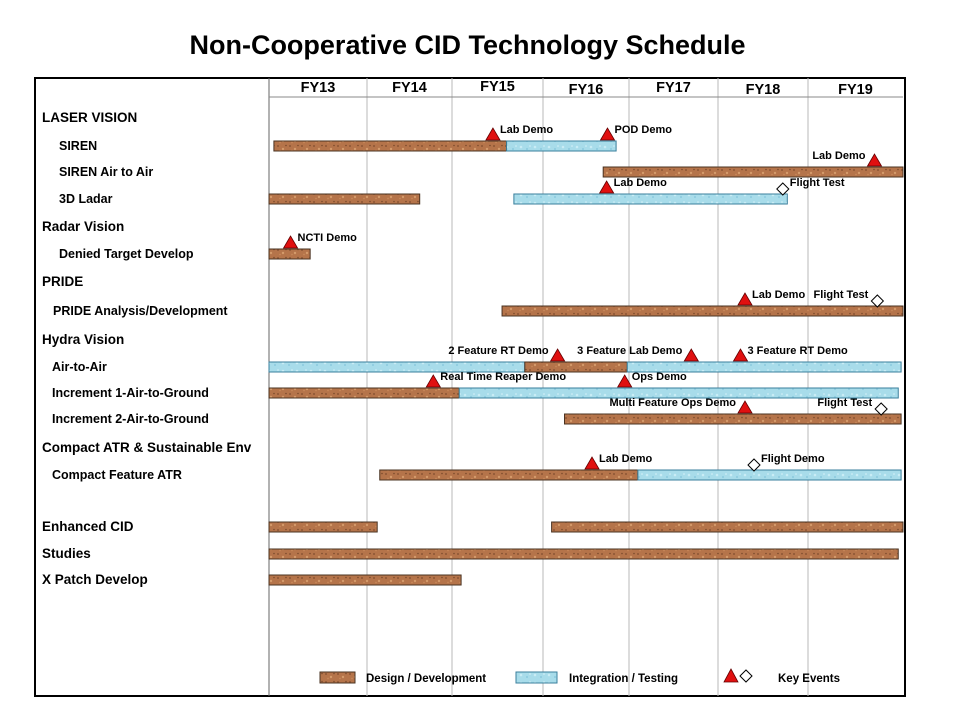 The width and height of the screenshot is (960, 720). What do you see at coordinates (536, 677) in the screenshot?
I see `legend-swatch-testing` at bounding box center [536, 677].